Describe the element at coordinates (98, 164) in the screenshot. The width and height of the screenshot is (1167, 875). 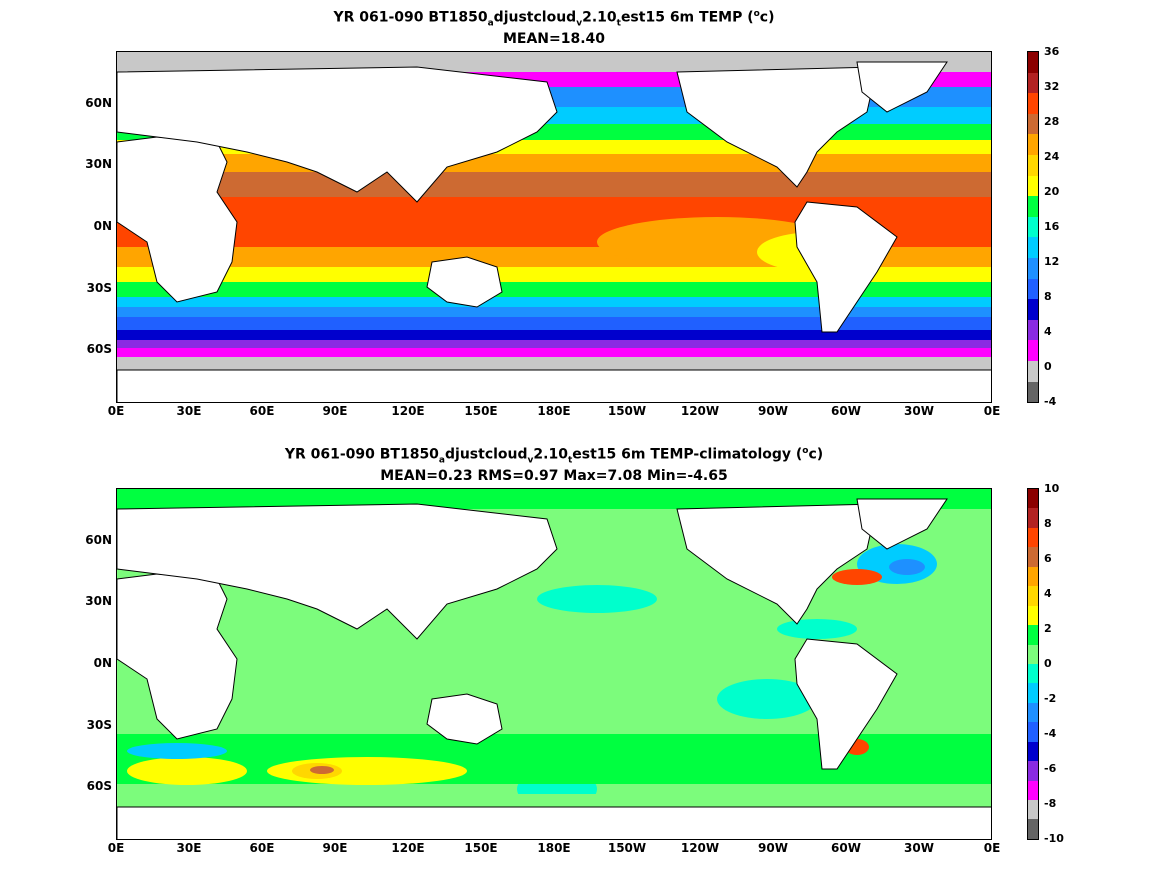
I see `top-lat-30n: 30N` at that location.